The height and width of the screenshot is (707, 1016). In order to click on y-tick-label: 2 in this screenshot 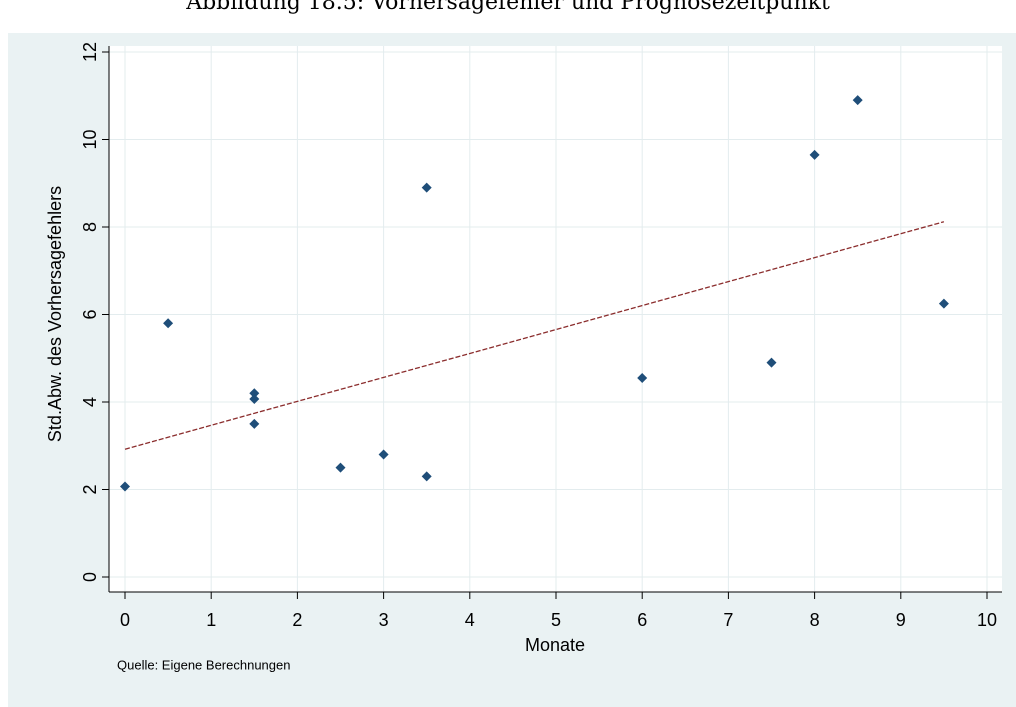, I will do `click(90, 489)`.